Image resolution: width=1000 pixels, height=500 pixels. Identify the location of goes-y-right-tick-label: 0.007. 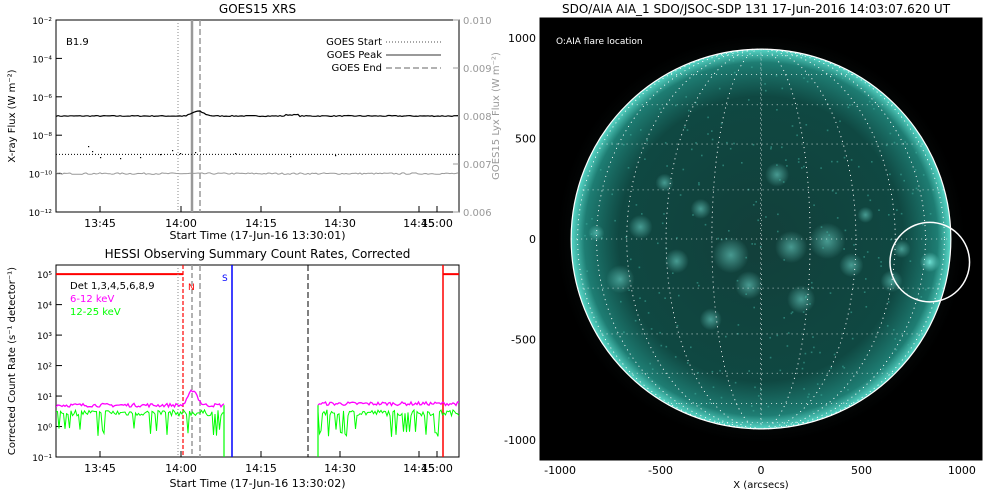
(477, 165).